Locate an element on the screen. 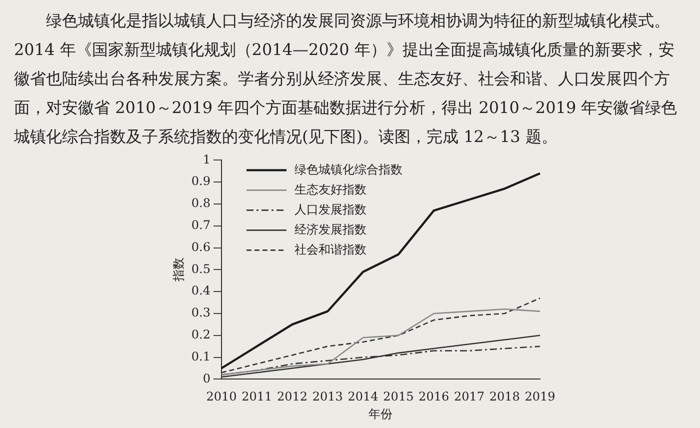 This screenshot has width=700, height=428. x-axis-title: 年份 is located at coordinates (380, 413).